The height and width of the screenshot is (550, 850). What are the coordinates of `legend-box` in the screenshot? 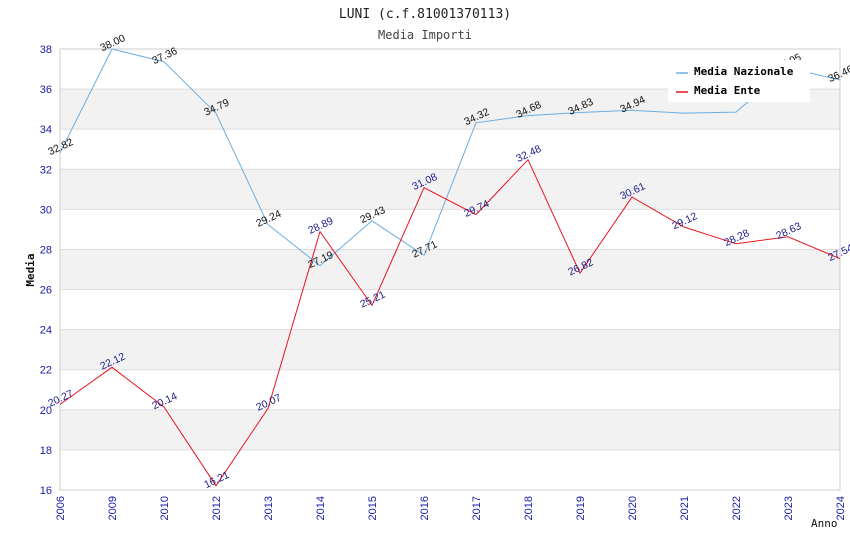 It's located at (739, 81).